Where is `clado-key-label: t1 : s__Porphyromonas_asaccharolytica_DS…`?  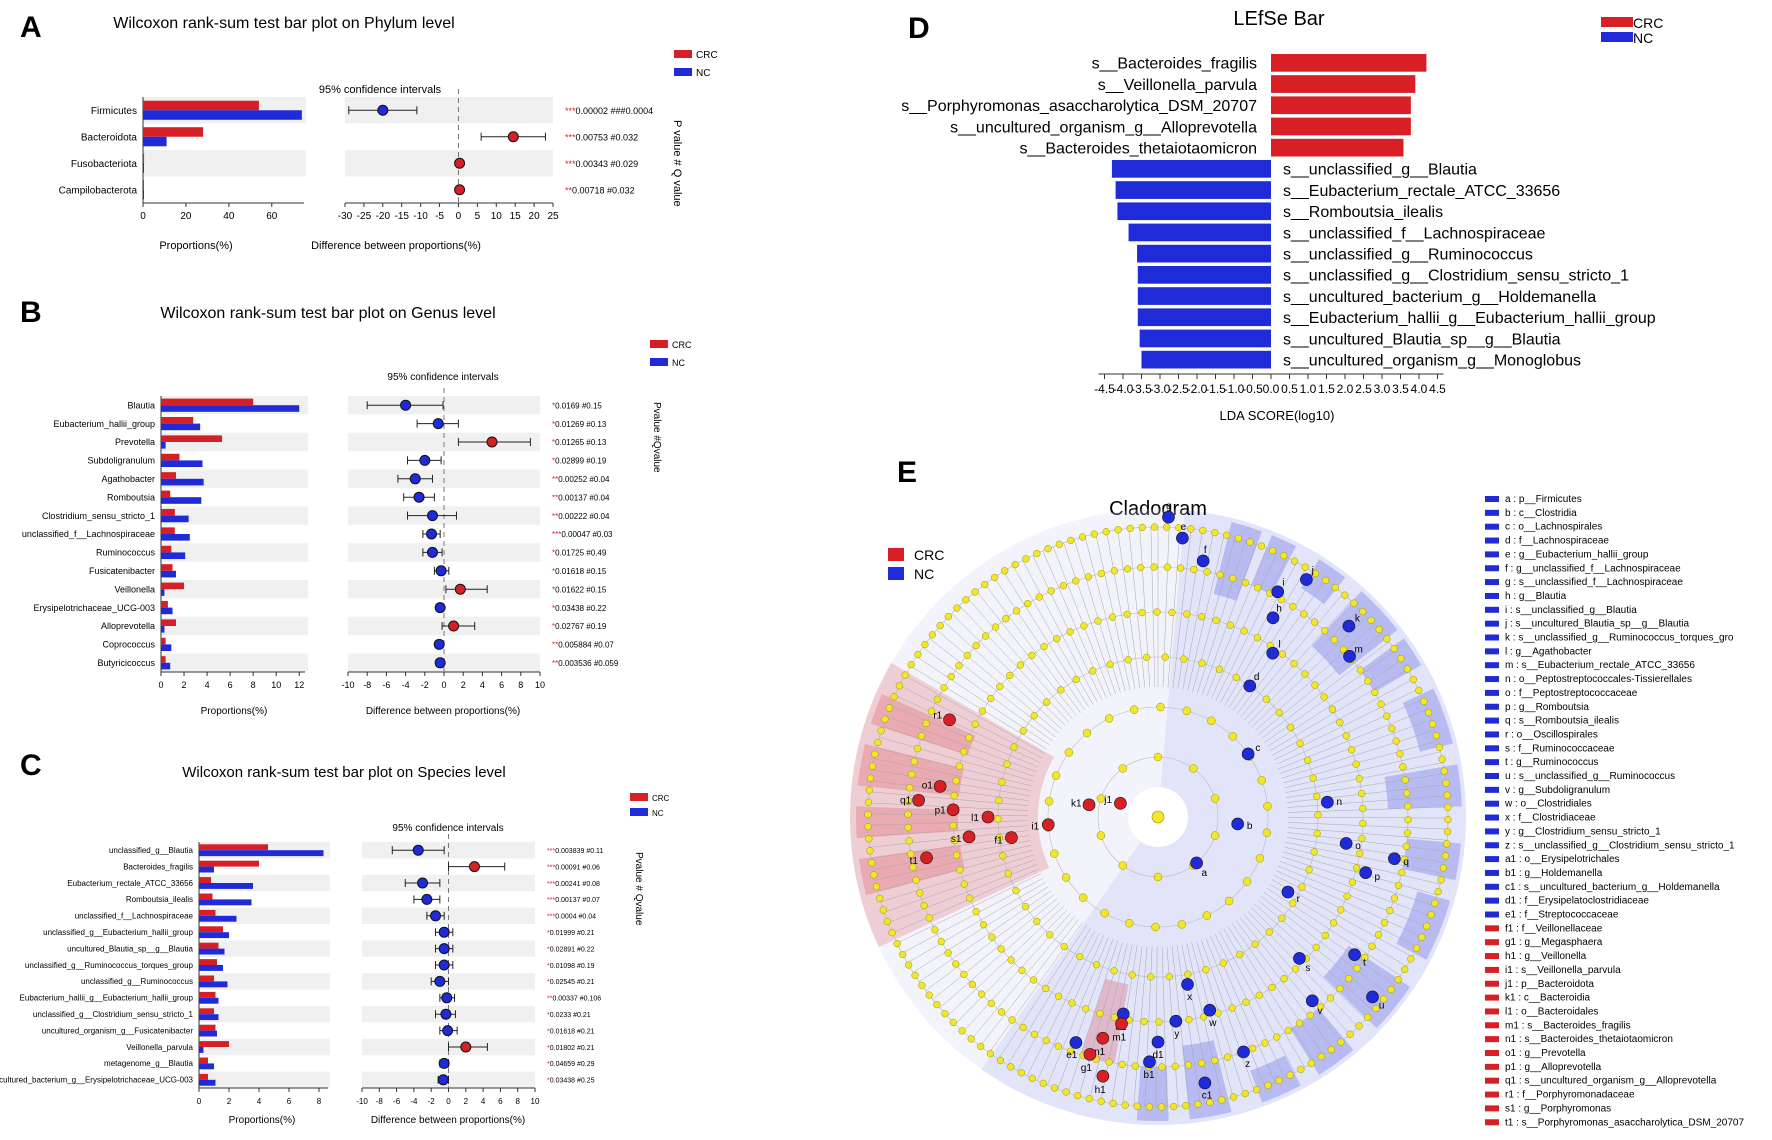 clado-key-label: t1 : s__Porphyromonas_asaccharolytica_DS… is located at coordinates (1624, 1122).